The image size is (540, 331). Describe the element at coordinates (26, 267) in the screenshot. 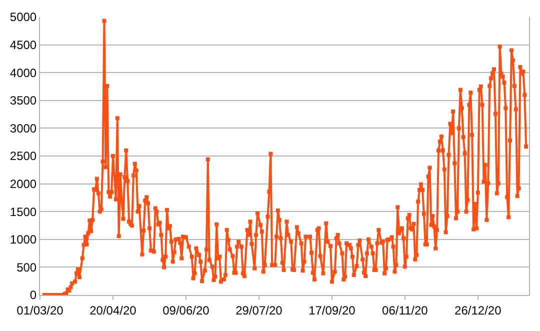

I see `y-tick-label: 500` at that location.